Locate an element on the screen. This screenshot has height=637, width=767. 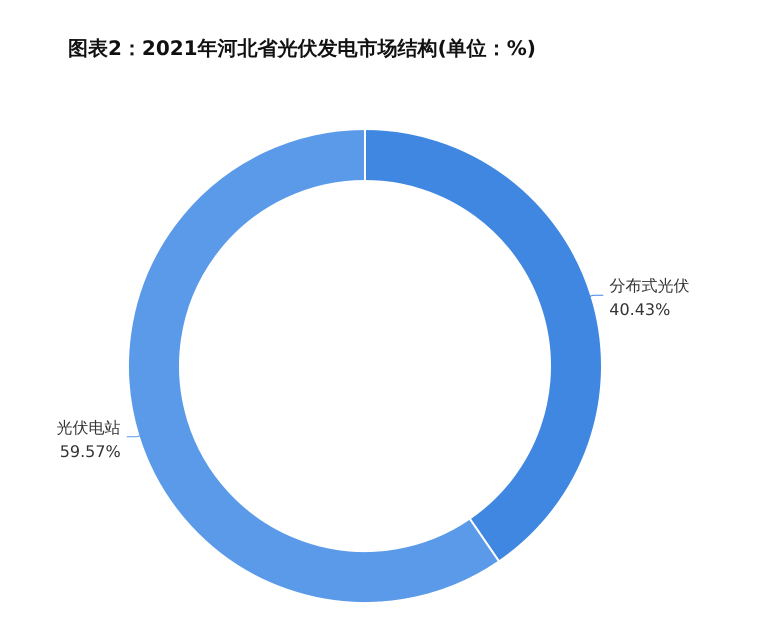
data-label: 40.43% is located at coordinates (639, 310).